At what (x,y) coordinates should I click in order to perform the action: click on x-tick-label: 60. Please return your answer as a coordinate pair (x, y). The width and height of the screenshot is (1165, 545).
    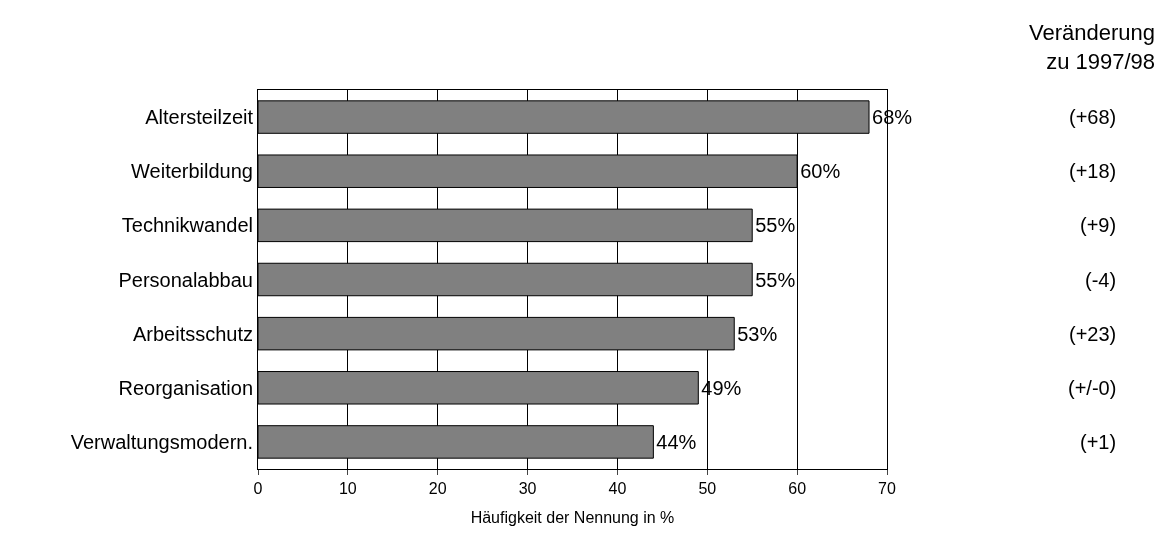
    Looking at the image, I should click on (797, 489).